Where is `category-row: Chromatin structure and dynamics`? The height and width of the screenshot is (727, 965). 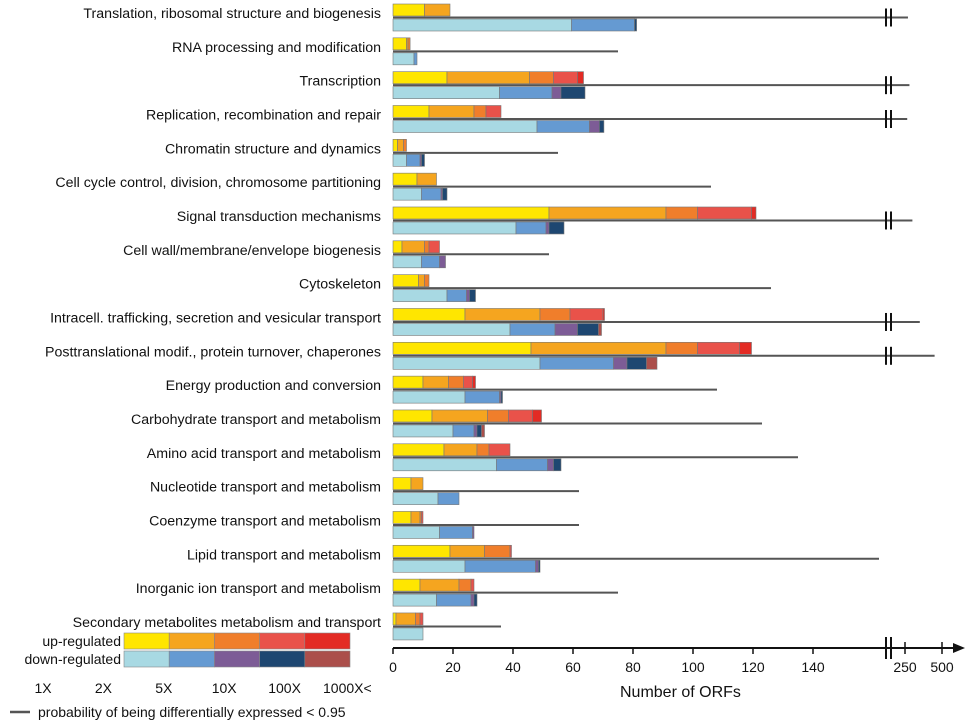 category-row: Chromatin structure and dynamics is located at coordinates (361, 153).